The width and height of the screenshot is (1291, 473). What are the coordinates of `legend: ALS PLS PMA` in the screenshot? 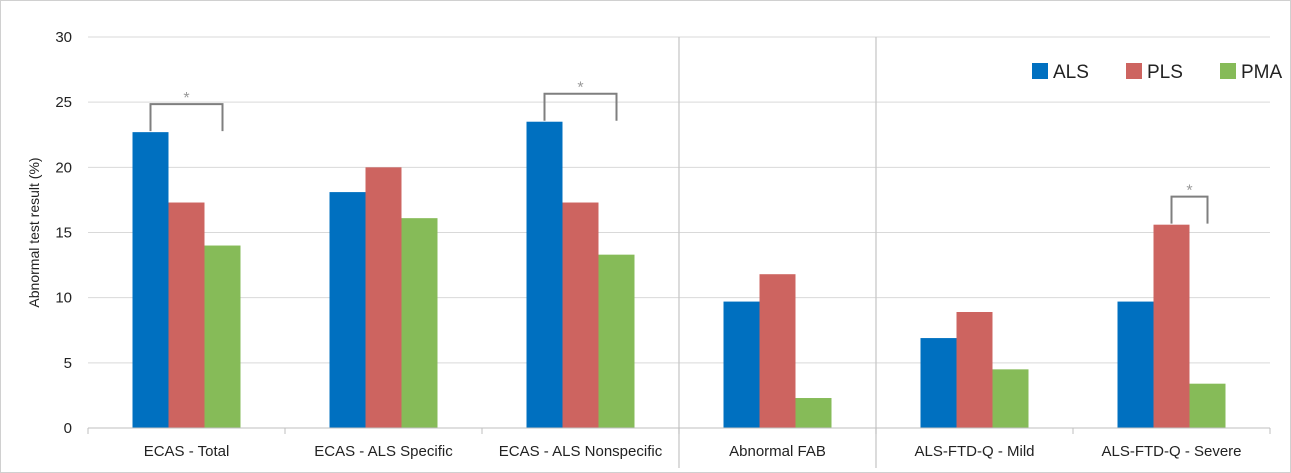 It's located at (1157, 72).